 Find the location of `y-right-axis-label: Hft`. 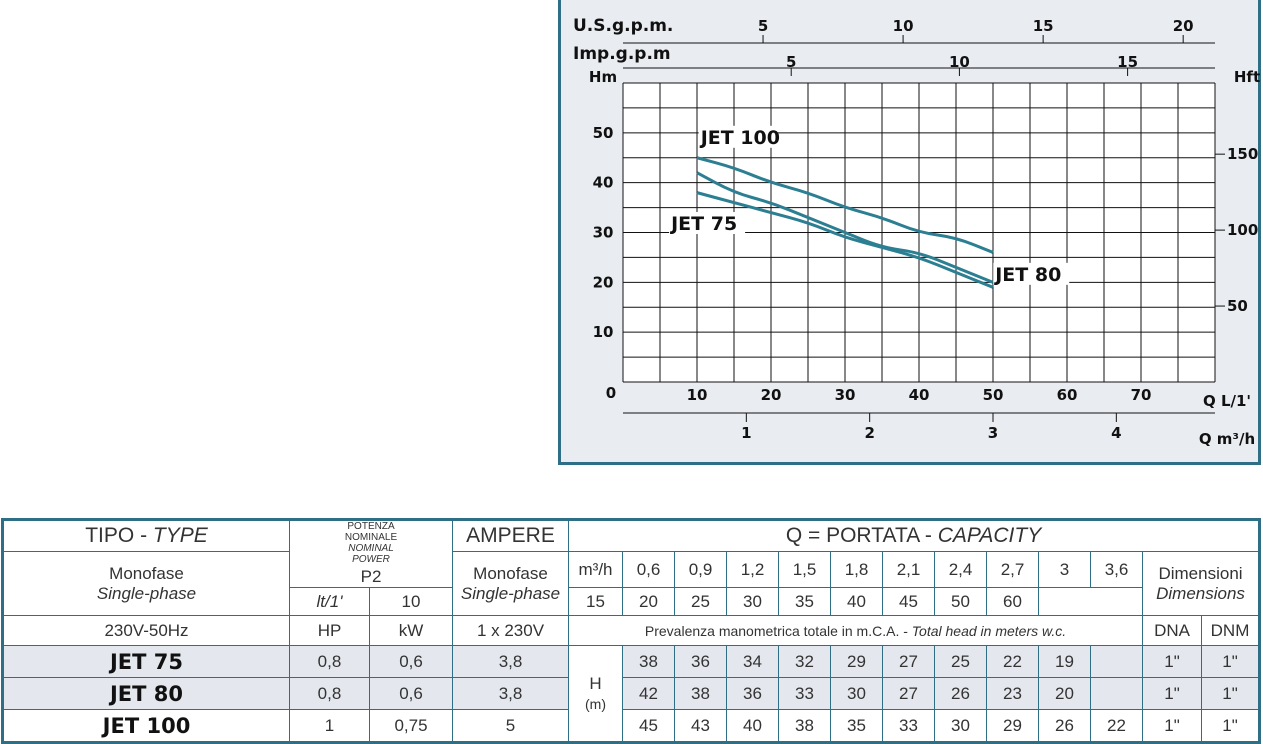

y-right-axis-label: Hft is located at coordinates (1247, 77).